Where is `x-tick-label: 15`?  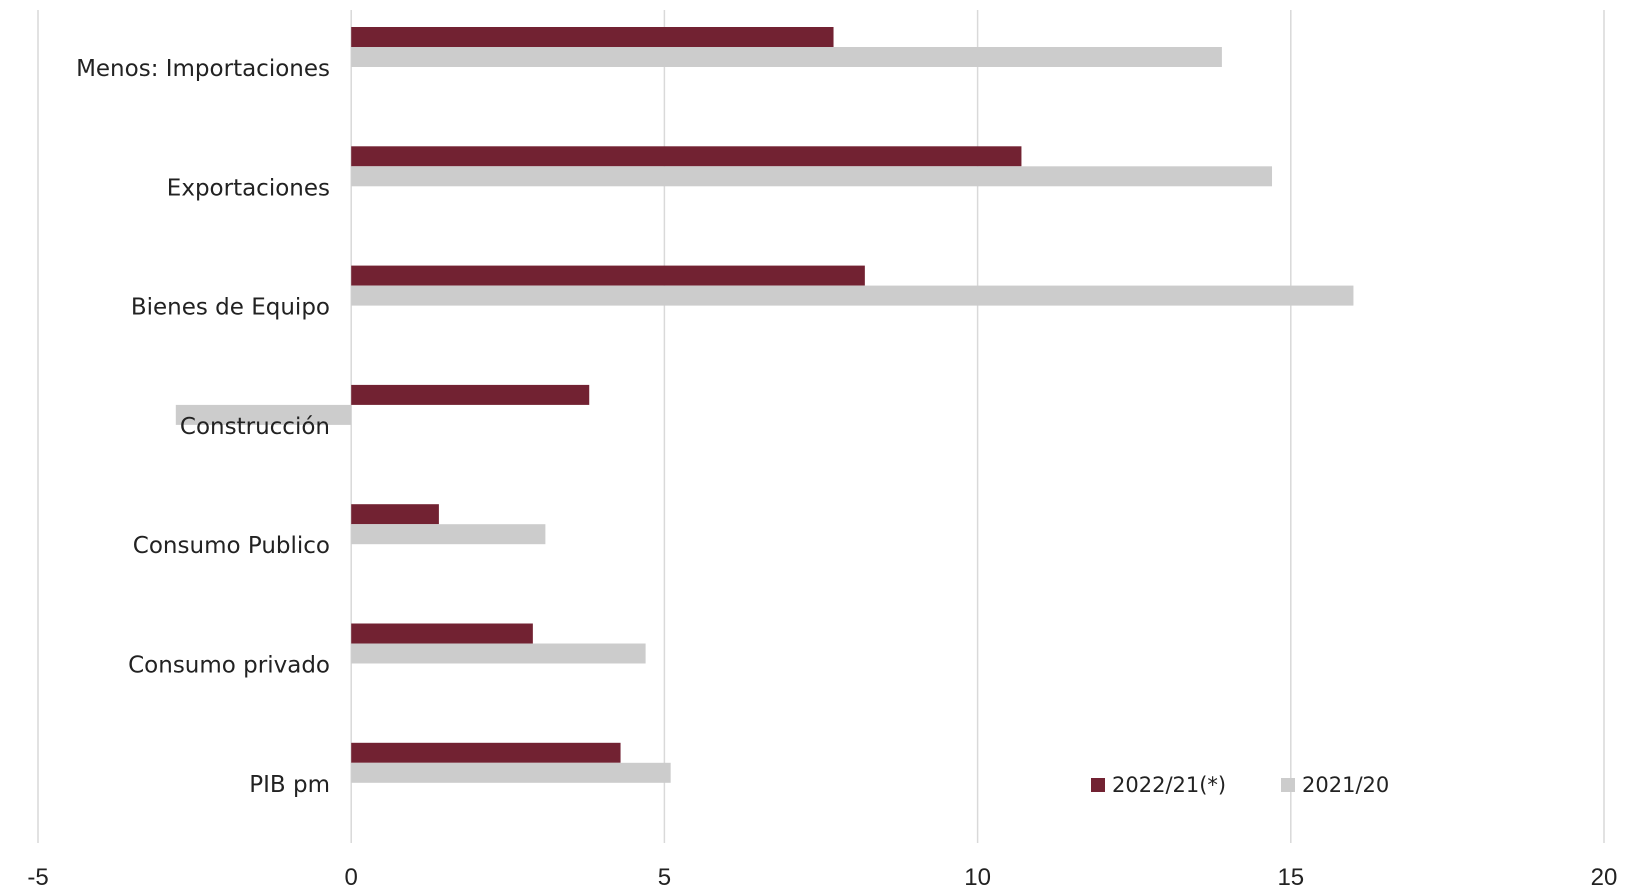
x-tick-label: 15 is located at coordinates (1290, 877).